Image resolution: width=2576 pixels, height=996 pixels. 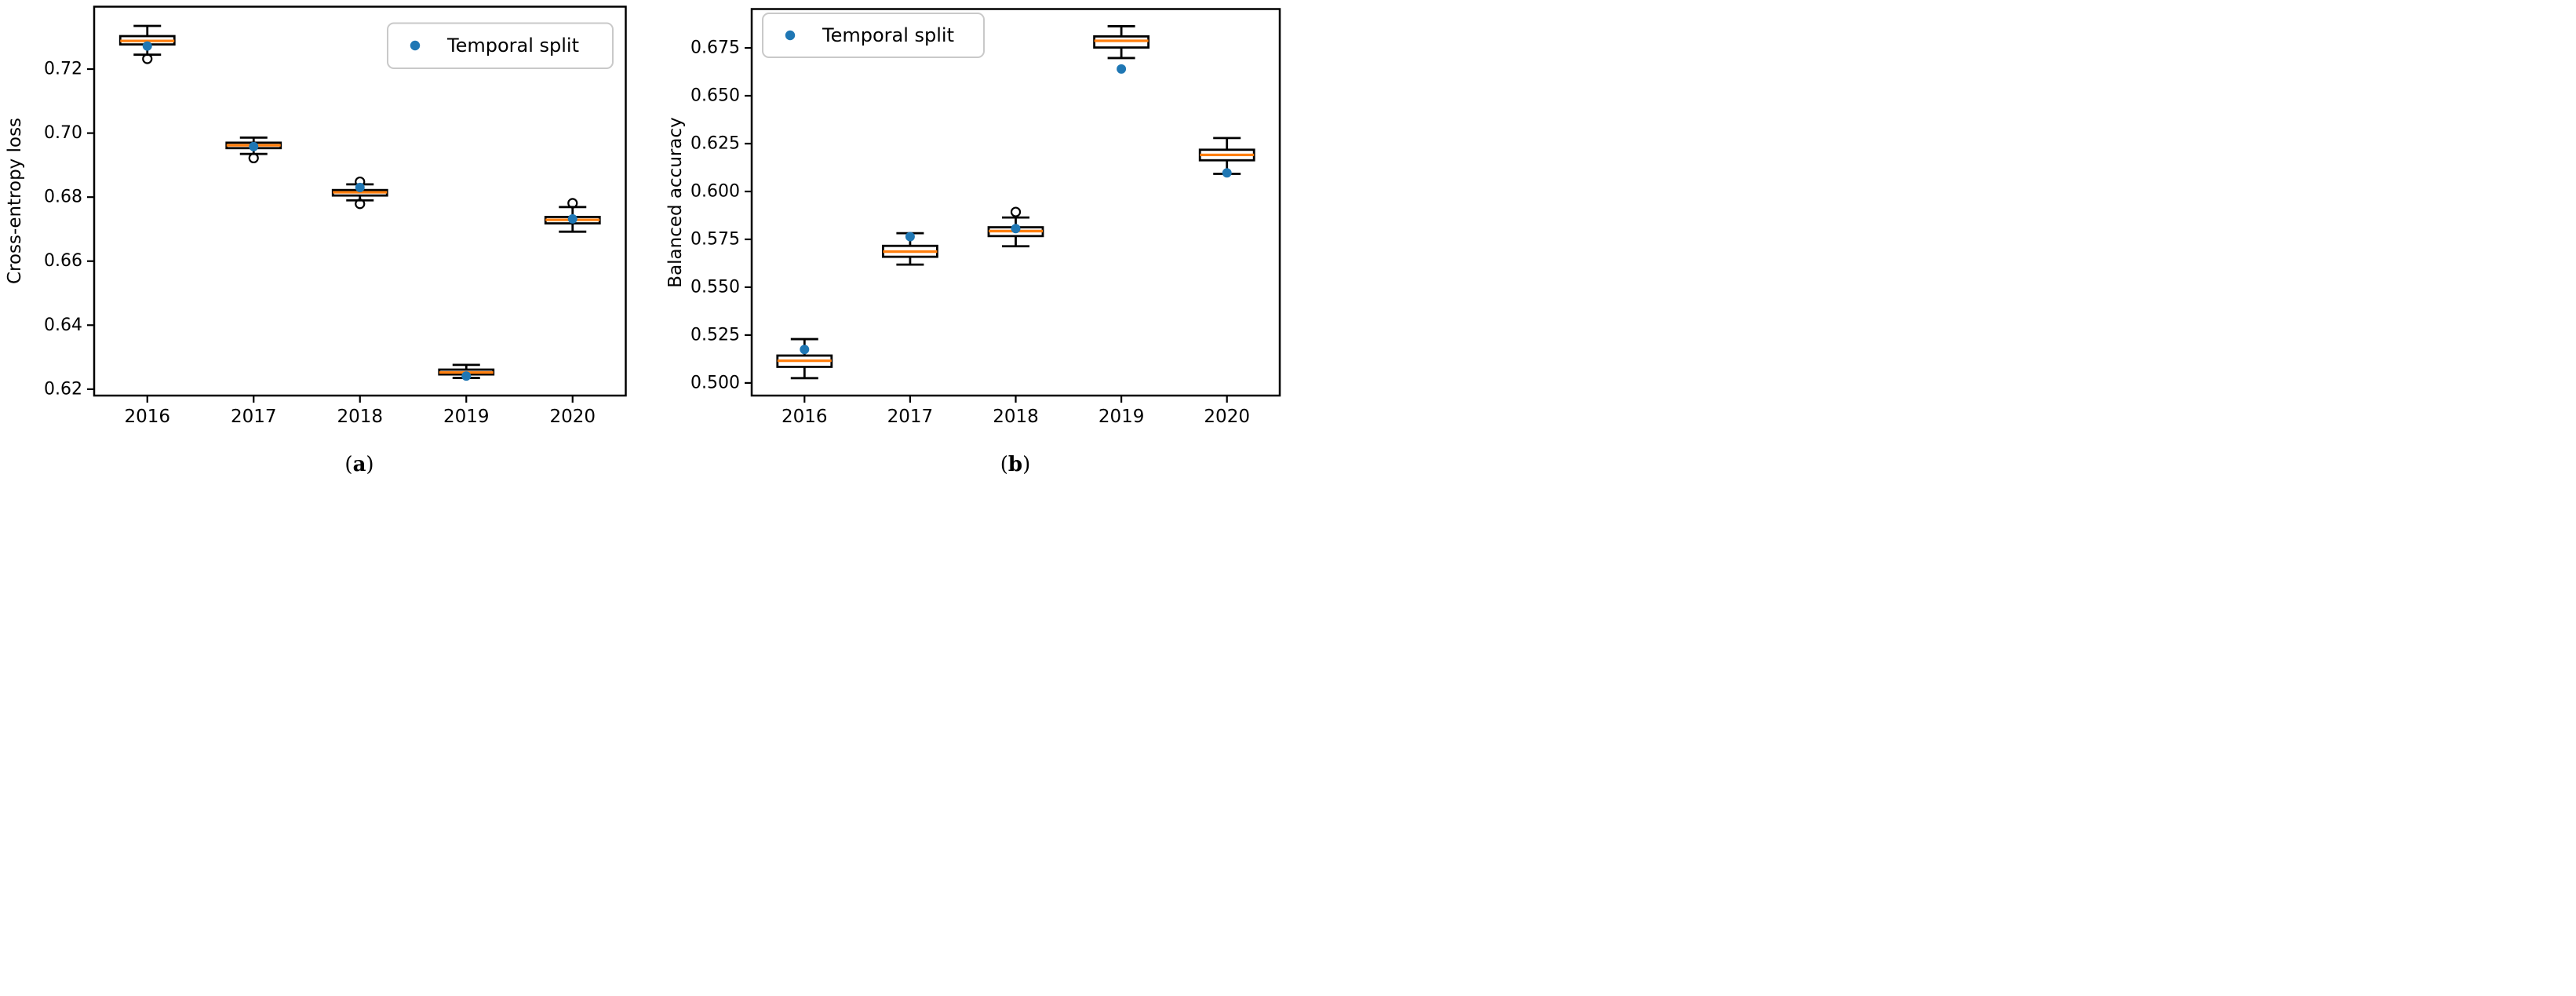 I want to click on caption-a-paren-open: (, so click(x=348, y=465).